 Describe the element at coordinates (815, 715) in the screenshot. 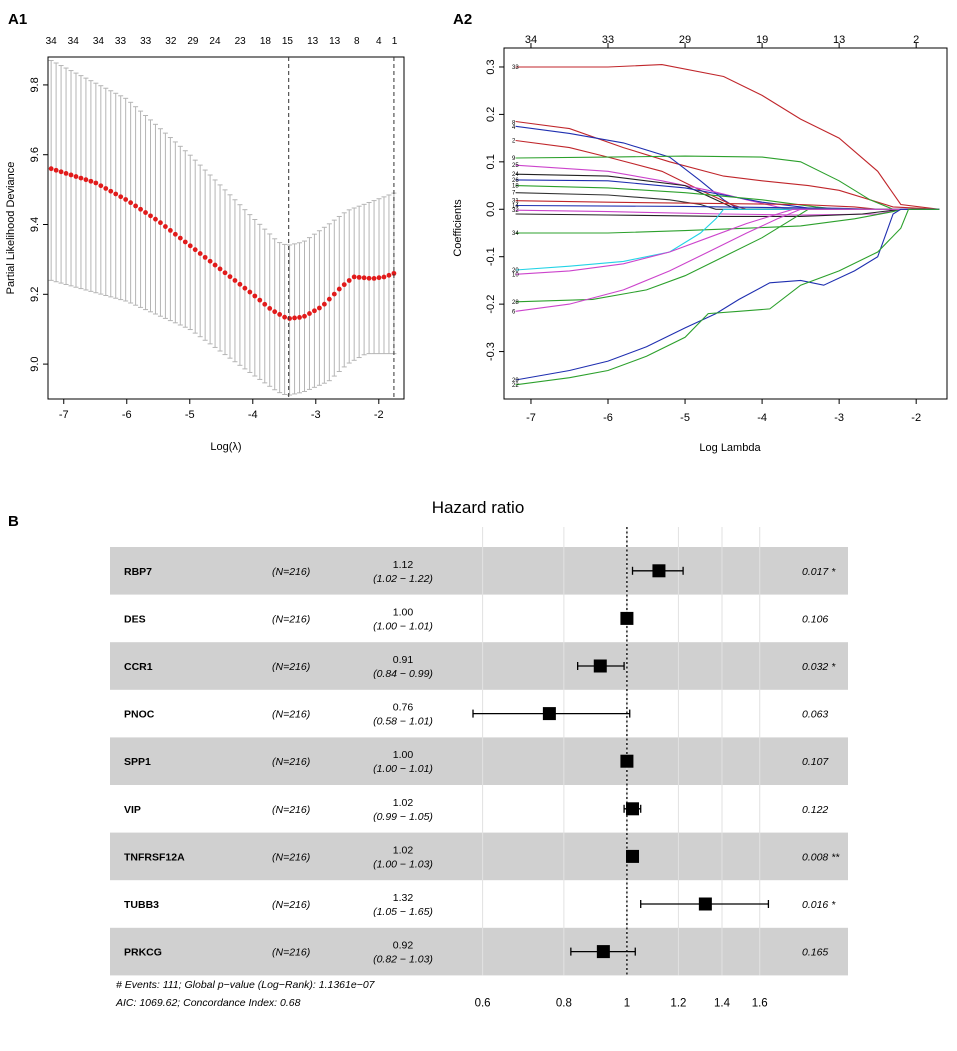

I see `p-value: 0.063` at that location.